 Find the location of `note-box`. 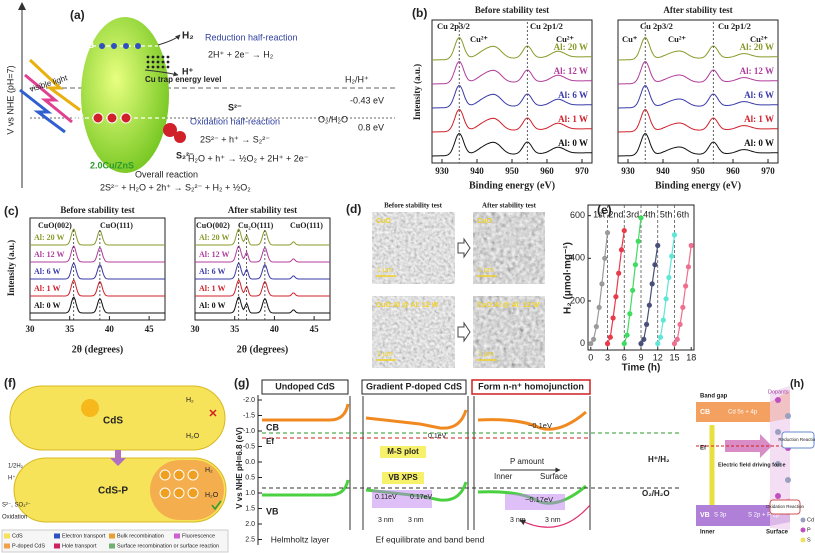

note-box is located at coordinates (403, 452).